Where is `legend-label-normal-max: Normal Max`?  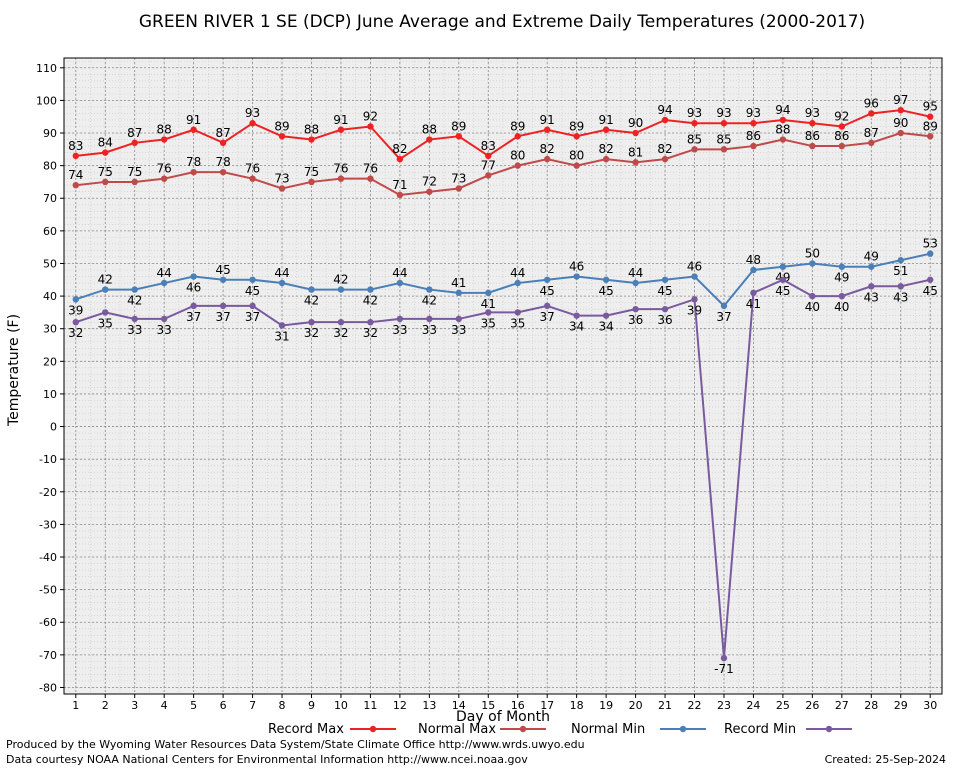
legend-label-normal-max: Normal Max is located at coordinates (457, 729).